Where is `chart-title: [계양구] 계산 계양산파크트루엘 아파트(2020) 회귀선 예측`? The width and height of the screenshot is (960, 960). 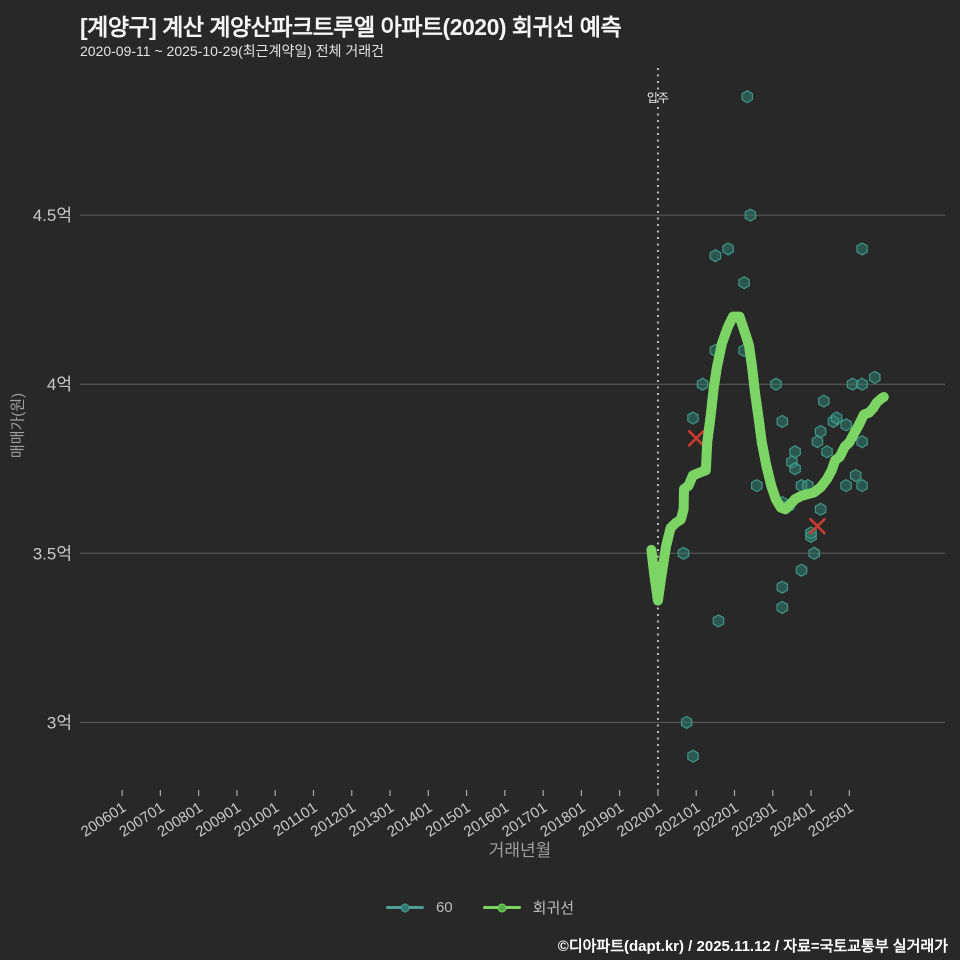
chart-title: [계양구] 계산 계양산파크트루엘 아파트(2020) 회귀선 예측 is located at coordinates (351, 27).